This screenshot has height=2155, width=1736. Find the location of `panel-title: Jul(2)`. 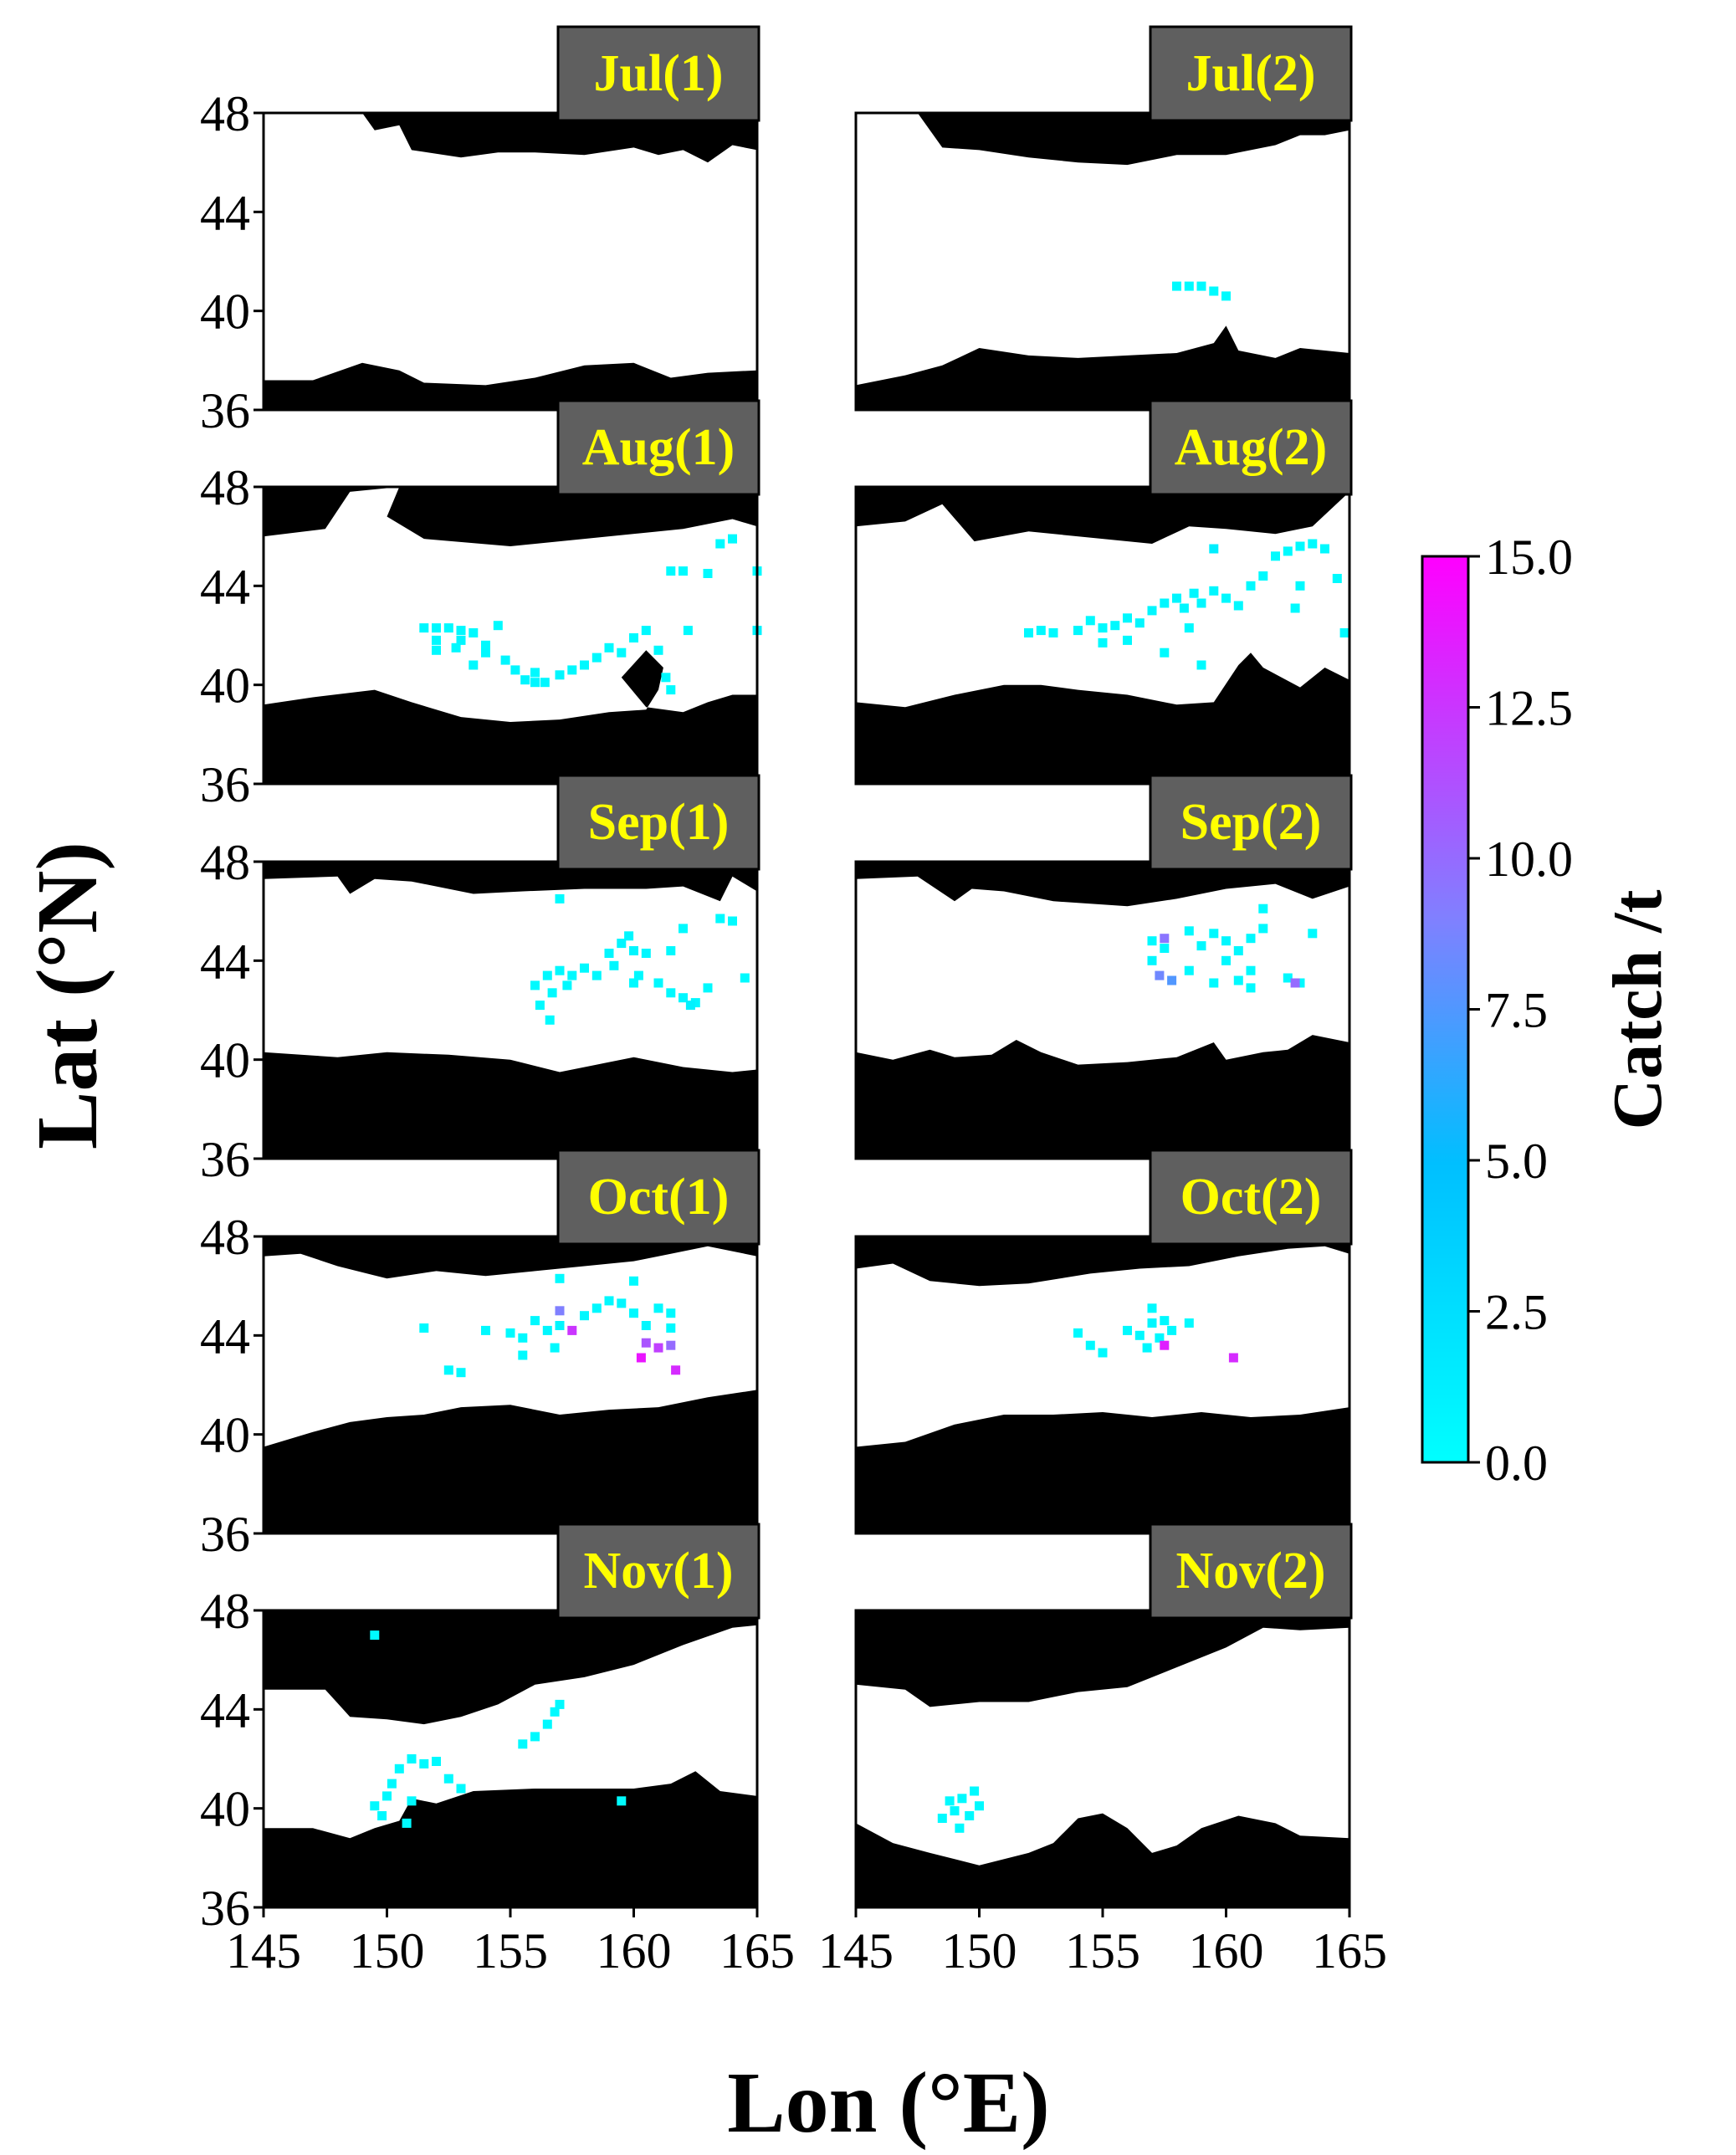

panel-title: Jul(2) is located at coordinates (1251, 73).